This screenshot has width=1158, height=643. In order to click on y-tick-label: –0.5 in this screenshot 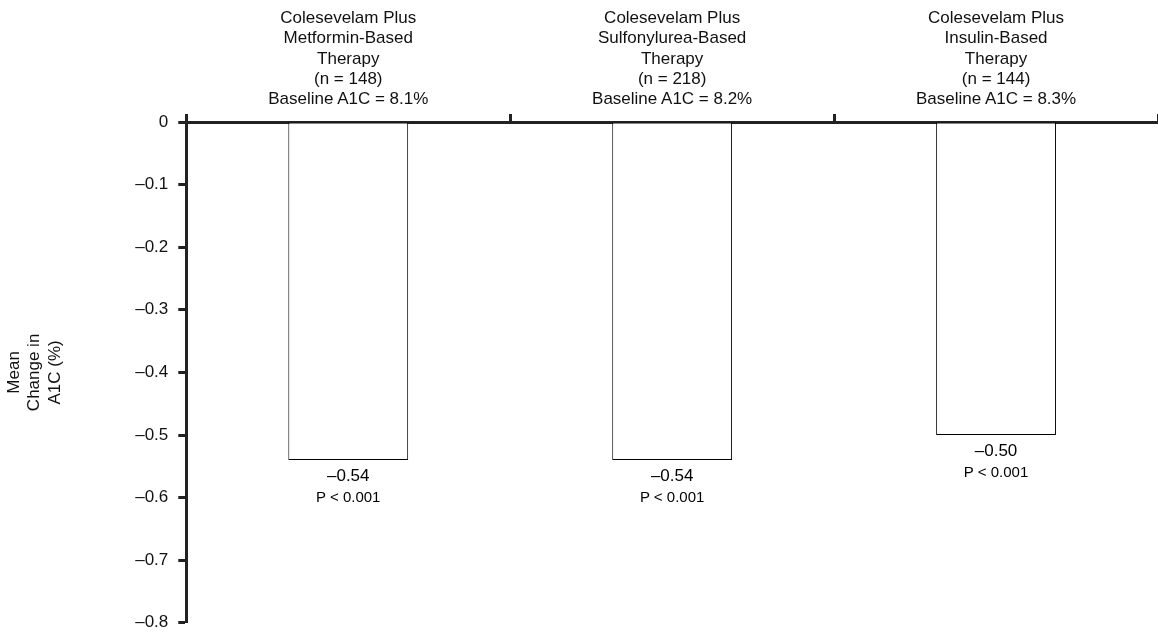, I will do `click(152, 434)`.